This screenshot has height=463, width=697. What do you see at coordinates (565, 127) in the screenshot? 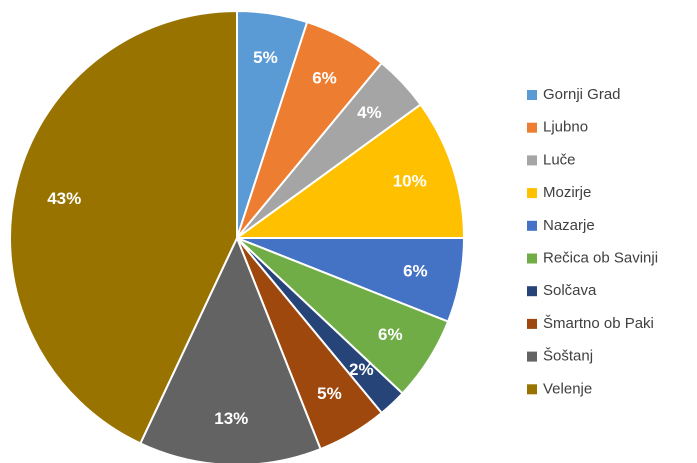
I see `legend-label: Ljubno` at bounding box center [565, 127].